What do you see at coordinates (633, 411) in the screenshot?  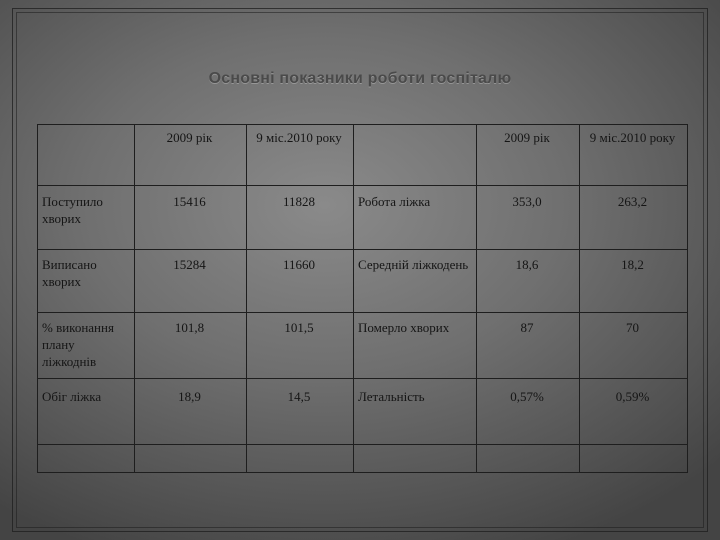 I see `cell-value: 0,59%` at bounding box center [633, 411].